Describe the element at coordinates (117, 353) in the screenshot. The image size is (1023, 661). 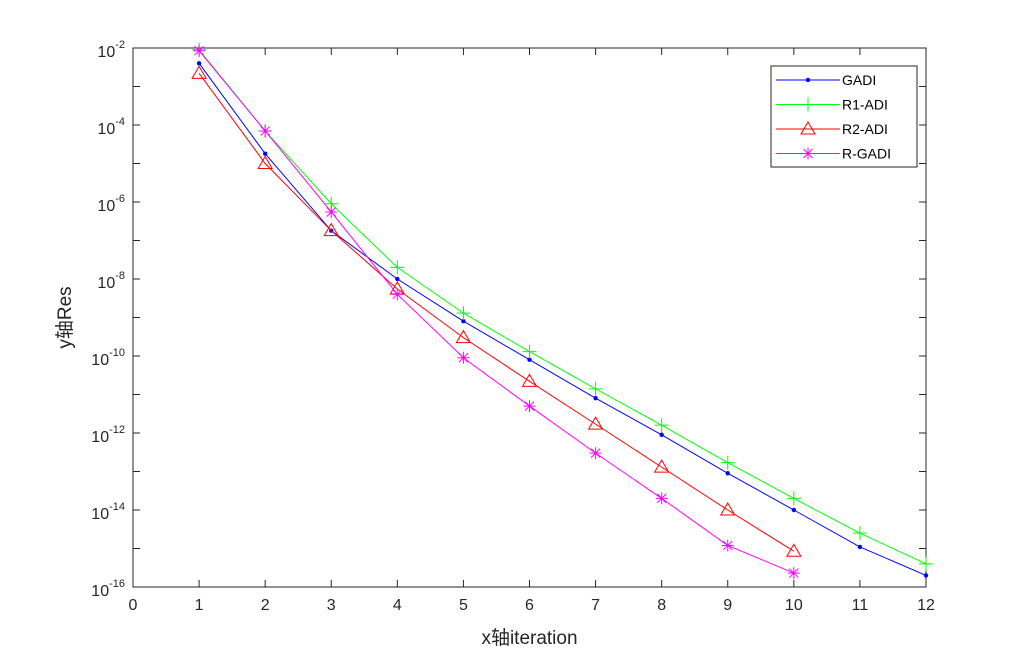
I see `y-tick-exponent: -10` at that location.